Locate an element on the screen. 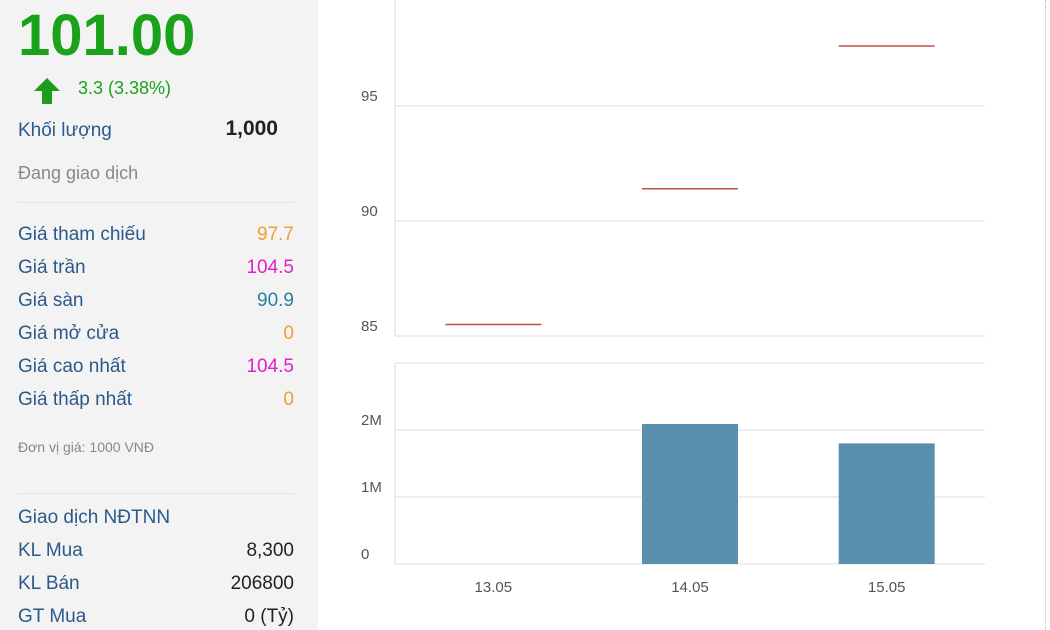  row-label: Giá trần is located at coordinates (52, 267).